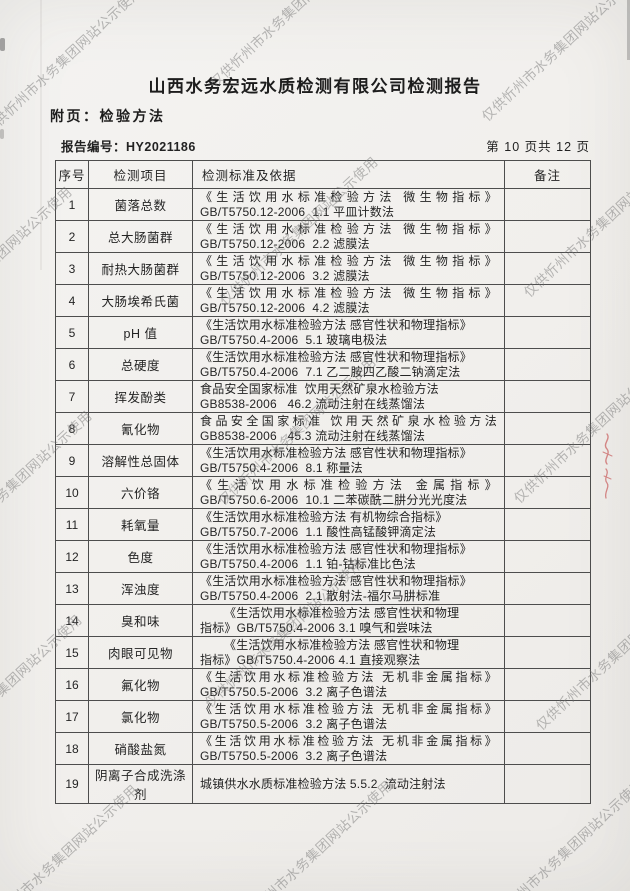  What do you see at coordinates (72, 236) in the screenshot?
I see `cell-serial-number: 2` at bounding box center [72, 236].